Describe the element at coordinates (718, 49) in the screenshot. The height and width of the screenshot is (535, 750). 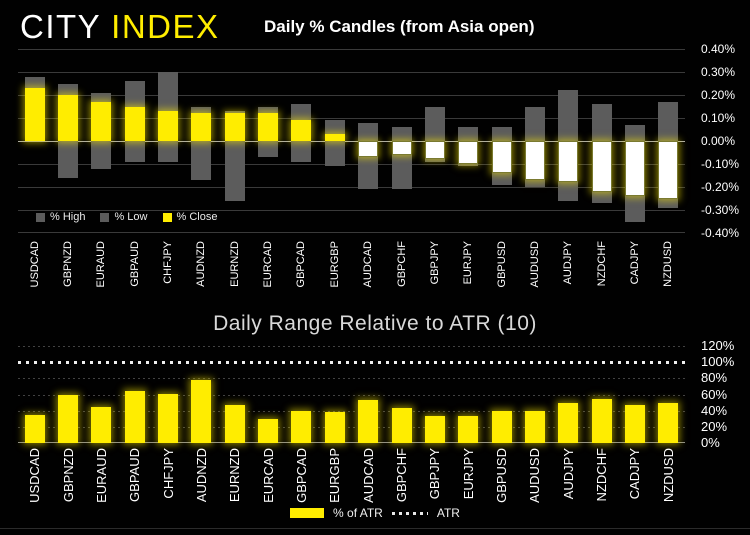
I see `ytick-label: 0.40%` at that location.